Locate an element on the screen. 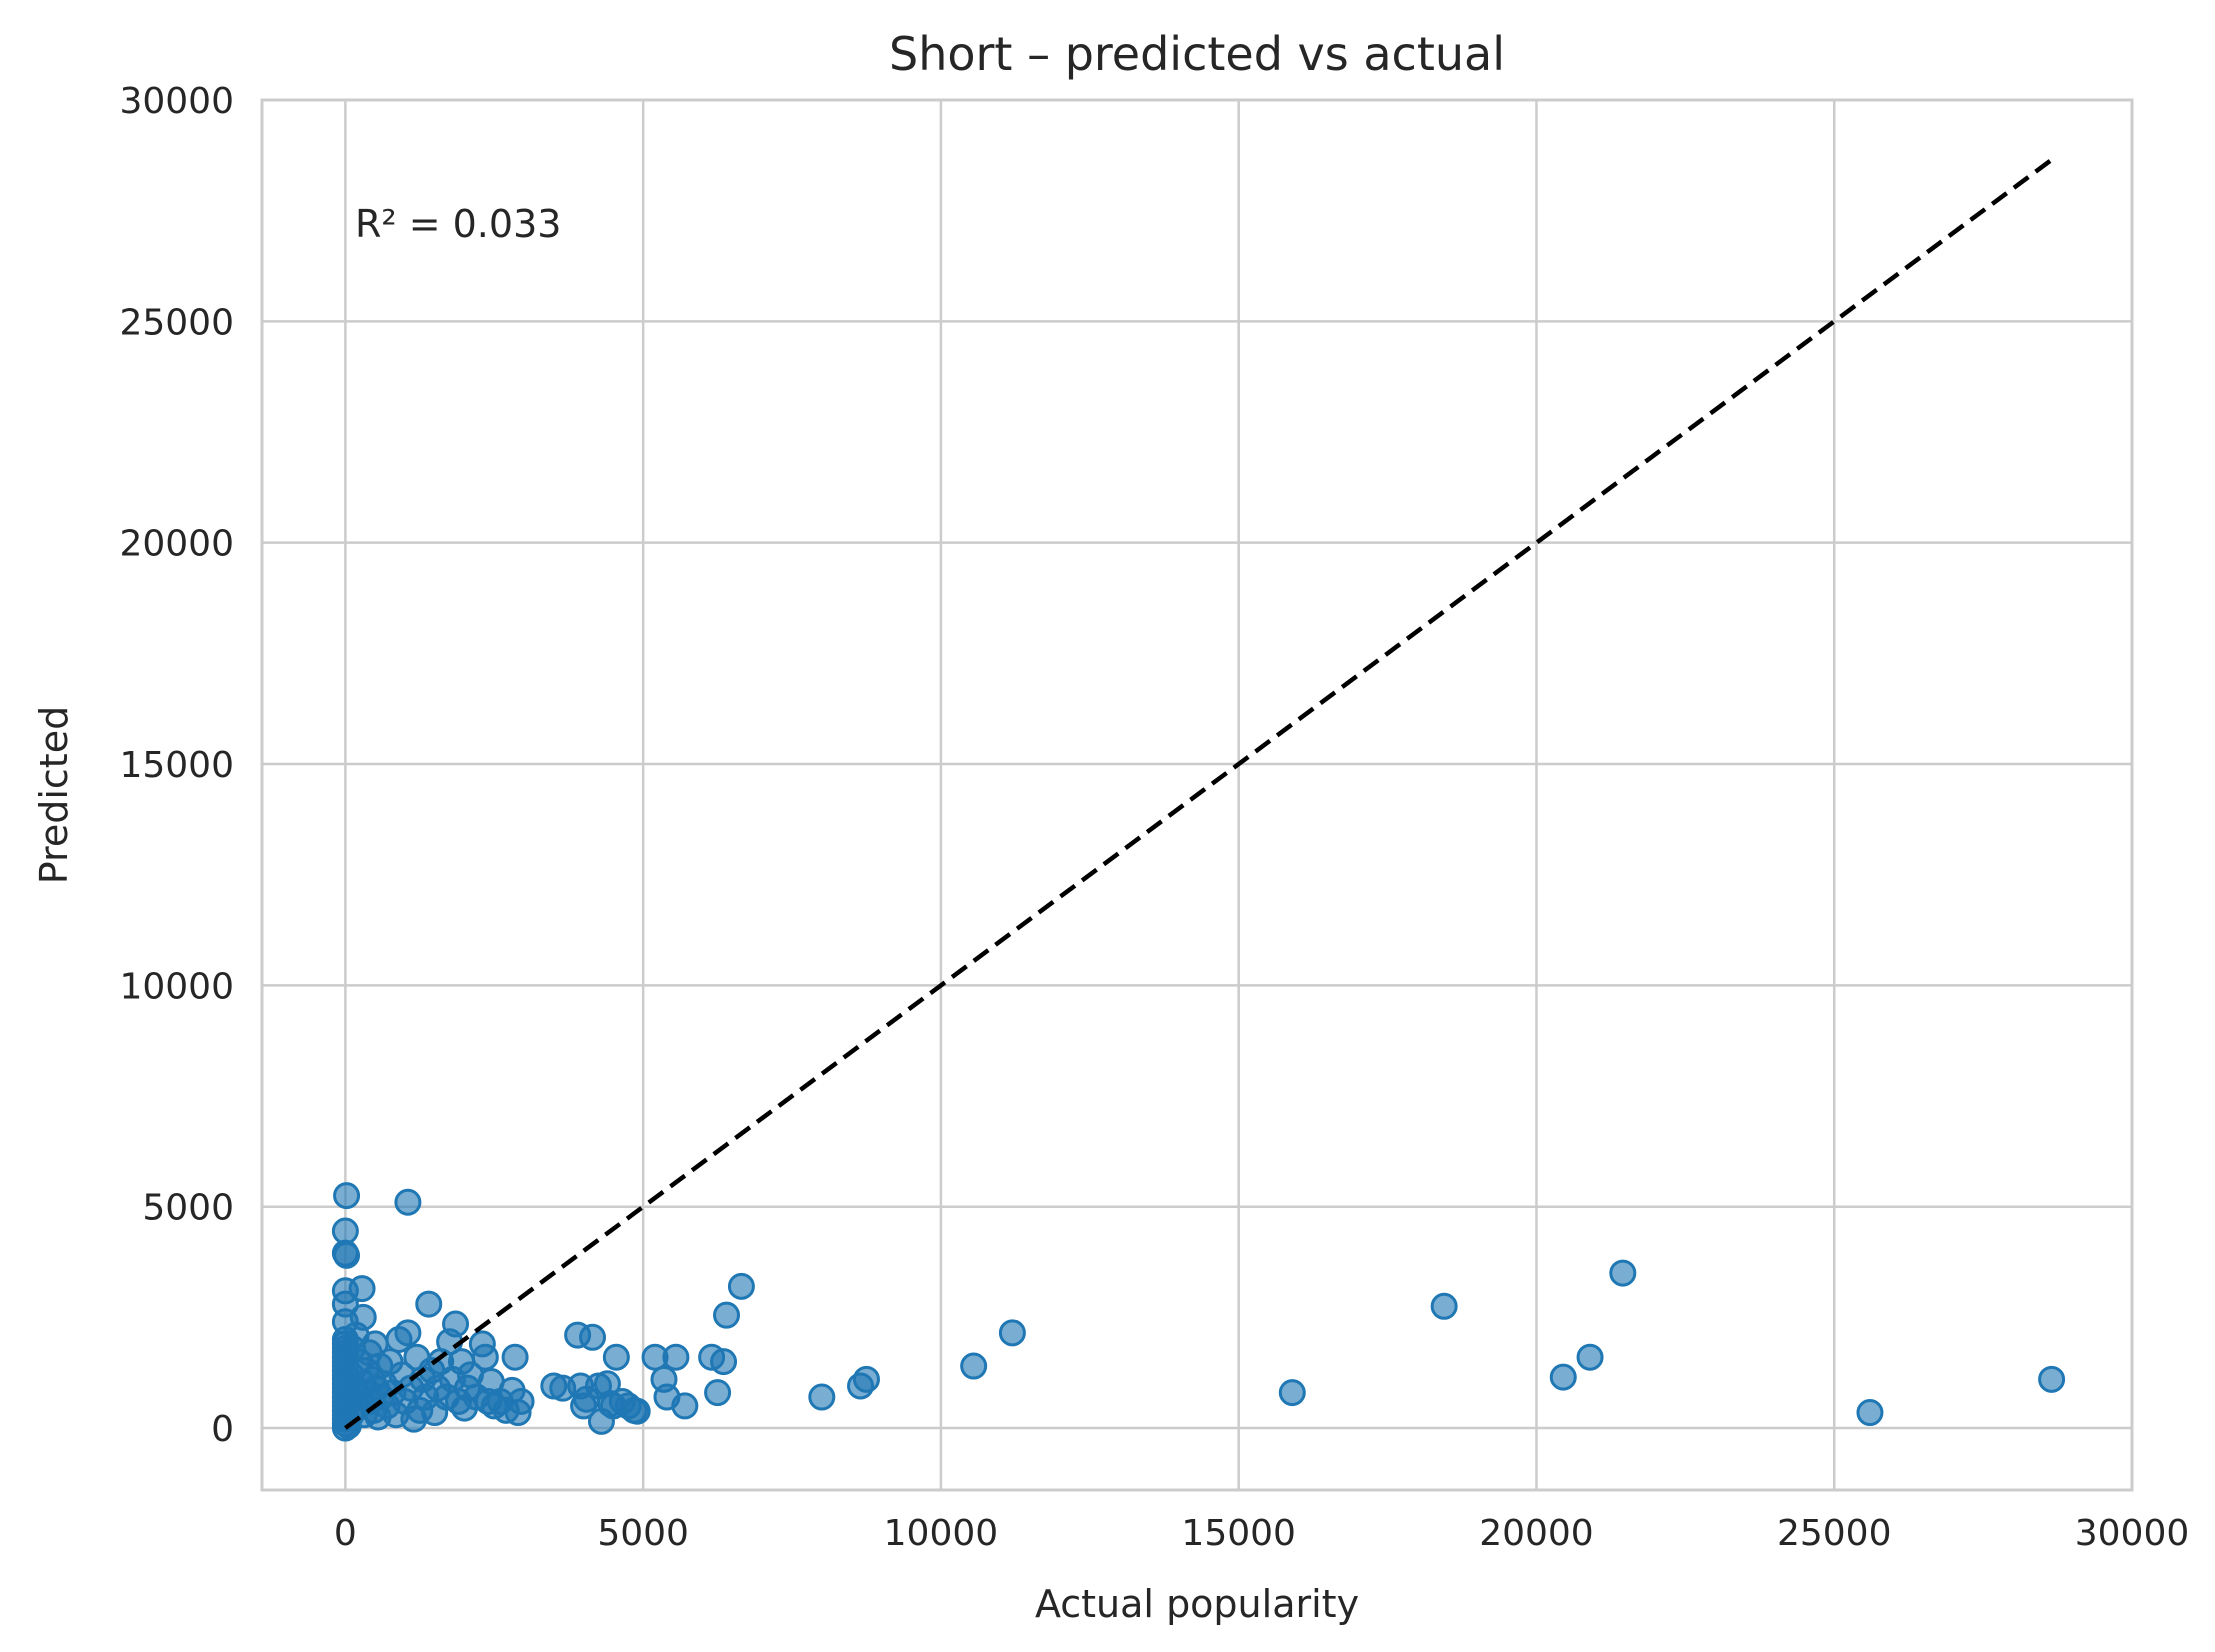  data-points is located at coordinates (1198, 1312).